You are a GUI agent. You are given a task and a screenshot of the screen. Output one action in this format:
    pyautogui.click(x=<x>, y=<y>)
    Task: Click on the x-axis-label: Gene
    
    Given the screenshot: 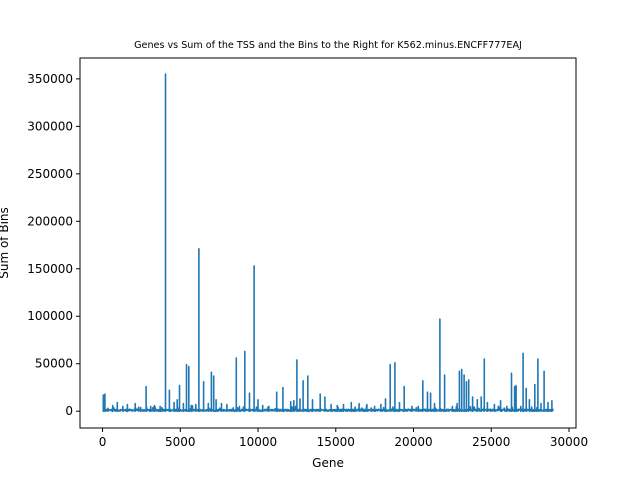 What is the action you would take?
    pyautogui.click(x=328, y=463)
    